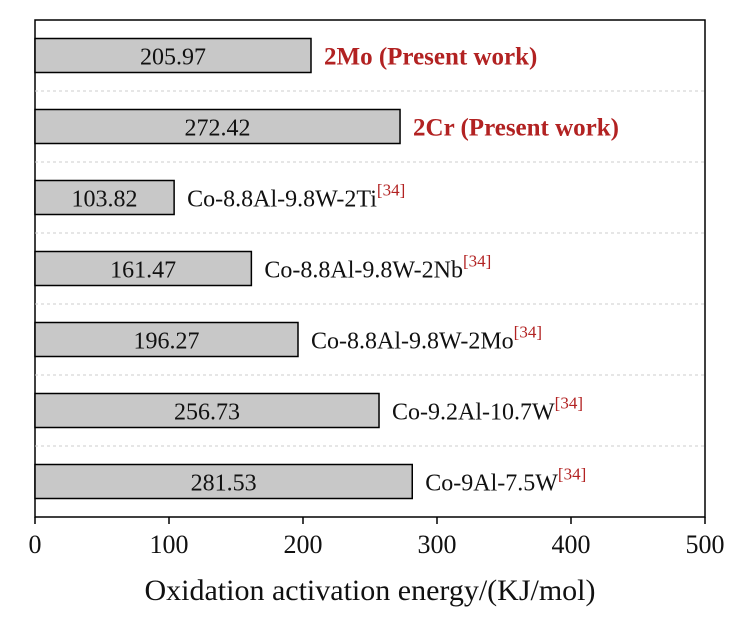 This screenshot has width=750, height=621. Describe the element at coordinates (473, 413) in the screenshot. I see `category-name: Co-9.2Al-10.7W` at that location.